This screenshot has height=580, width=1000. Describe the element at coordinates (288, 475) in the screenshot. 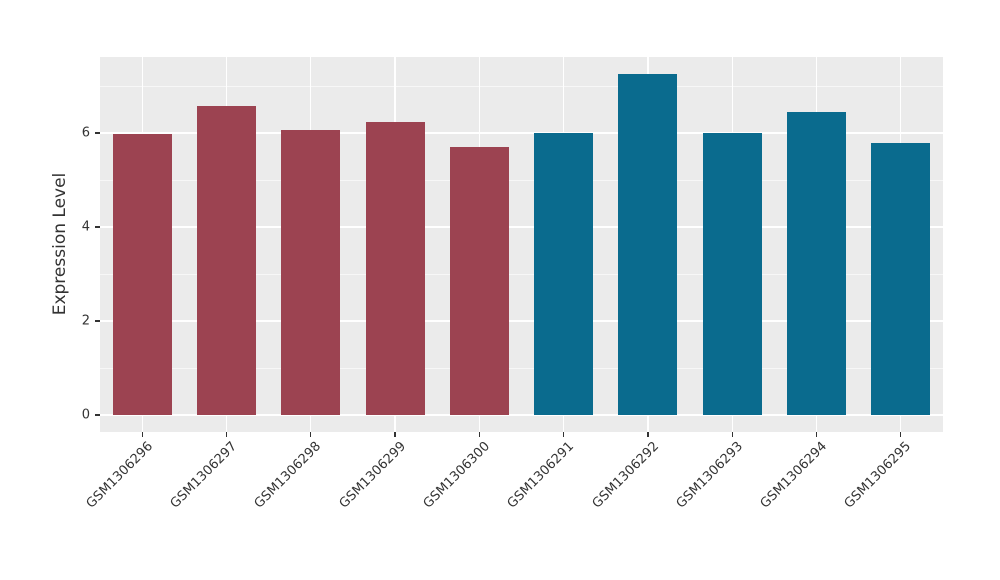

I see `x-tick-label: GSM1306298` at that location.